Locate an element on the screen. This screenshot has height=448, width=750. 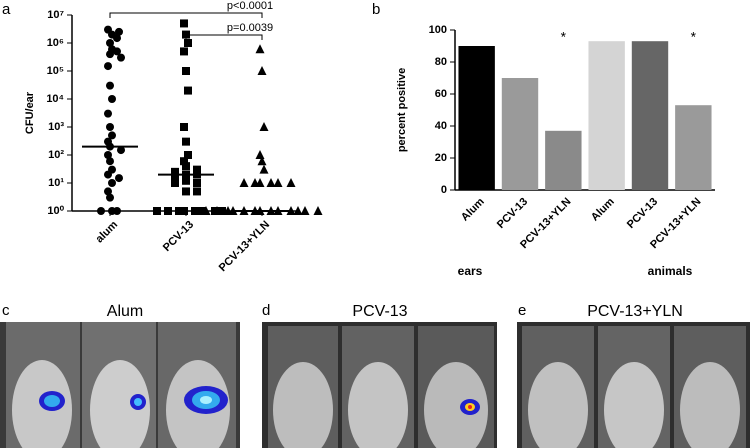
x-tick-label: PCV-13+YLN is located at coordinates (244, 246).